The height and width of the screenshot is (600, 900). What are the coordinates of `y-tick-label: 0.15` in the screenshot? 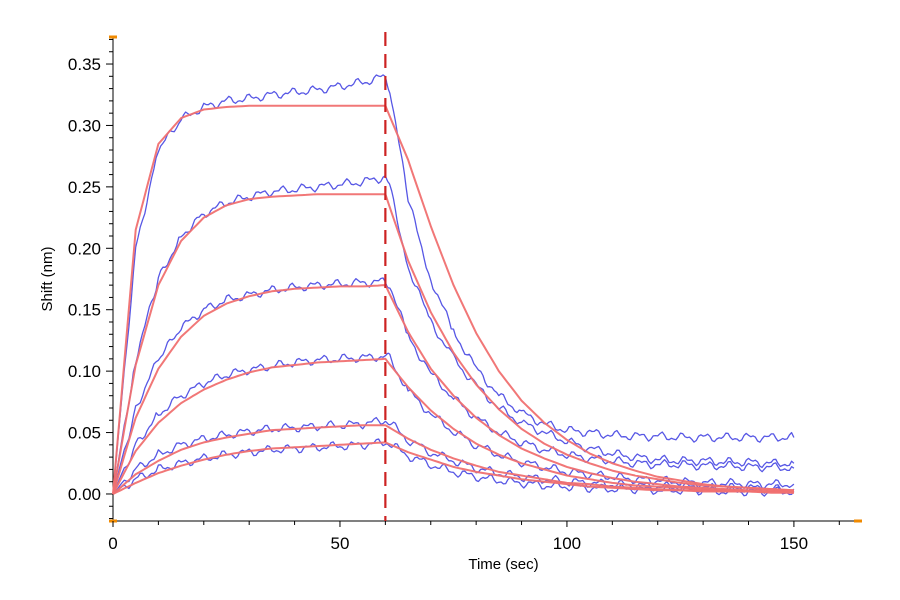 It's located at (84, 310).